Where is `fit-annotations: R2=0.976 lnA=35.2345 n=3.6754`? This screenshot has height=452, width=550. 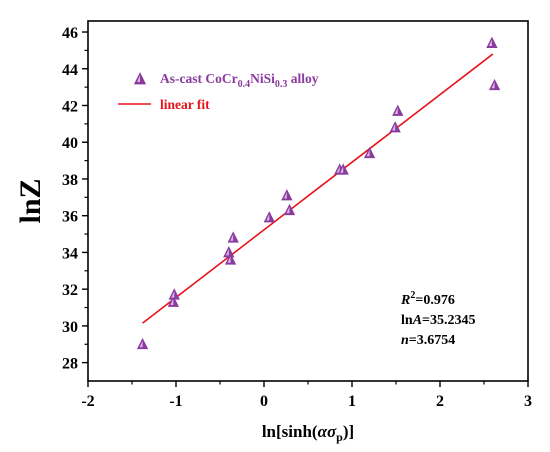 fit-annotations: R2=0.976 lnA=35.2345 n=3.6754 is located at coordinates (438, 319).